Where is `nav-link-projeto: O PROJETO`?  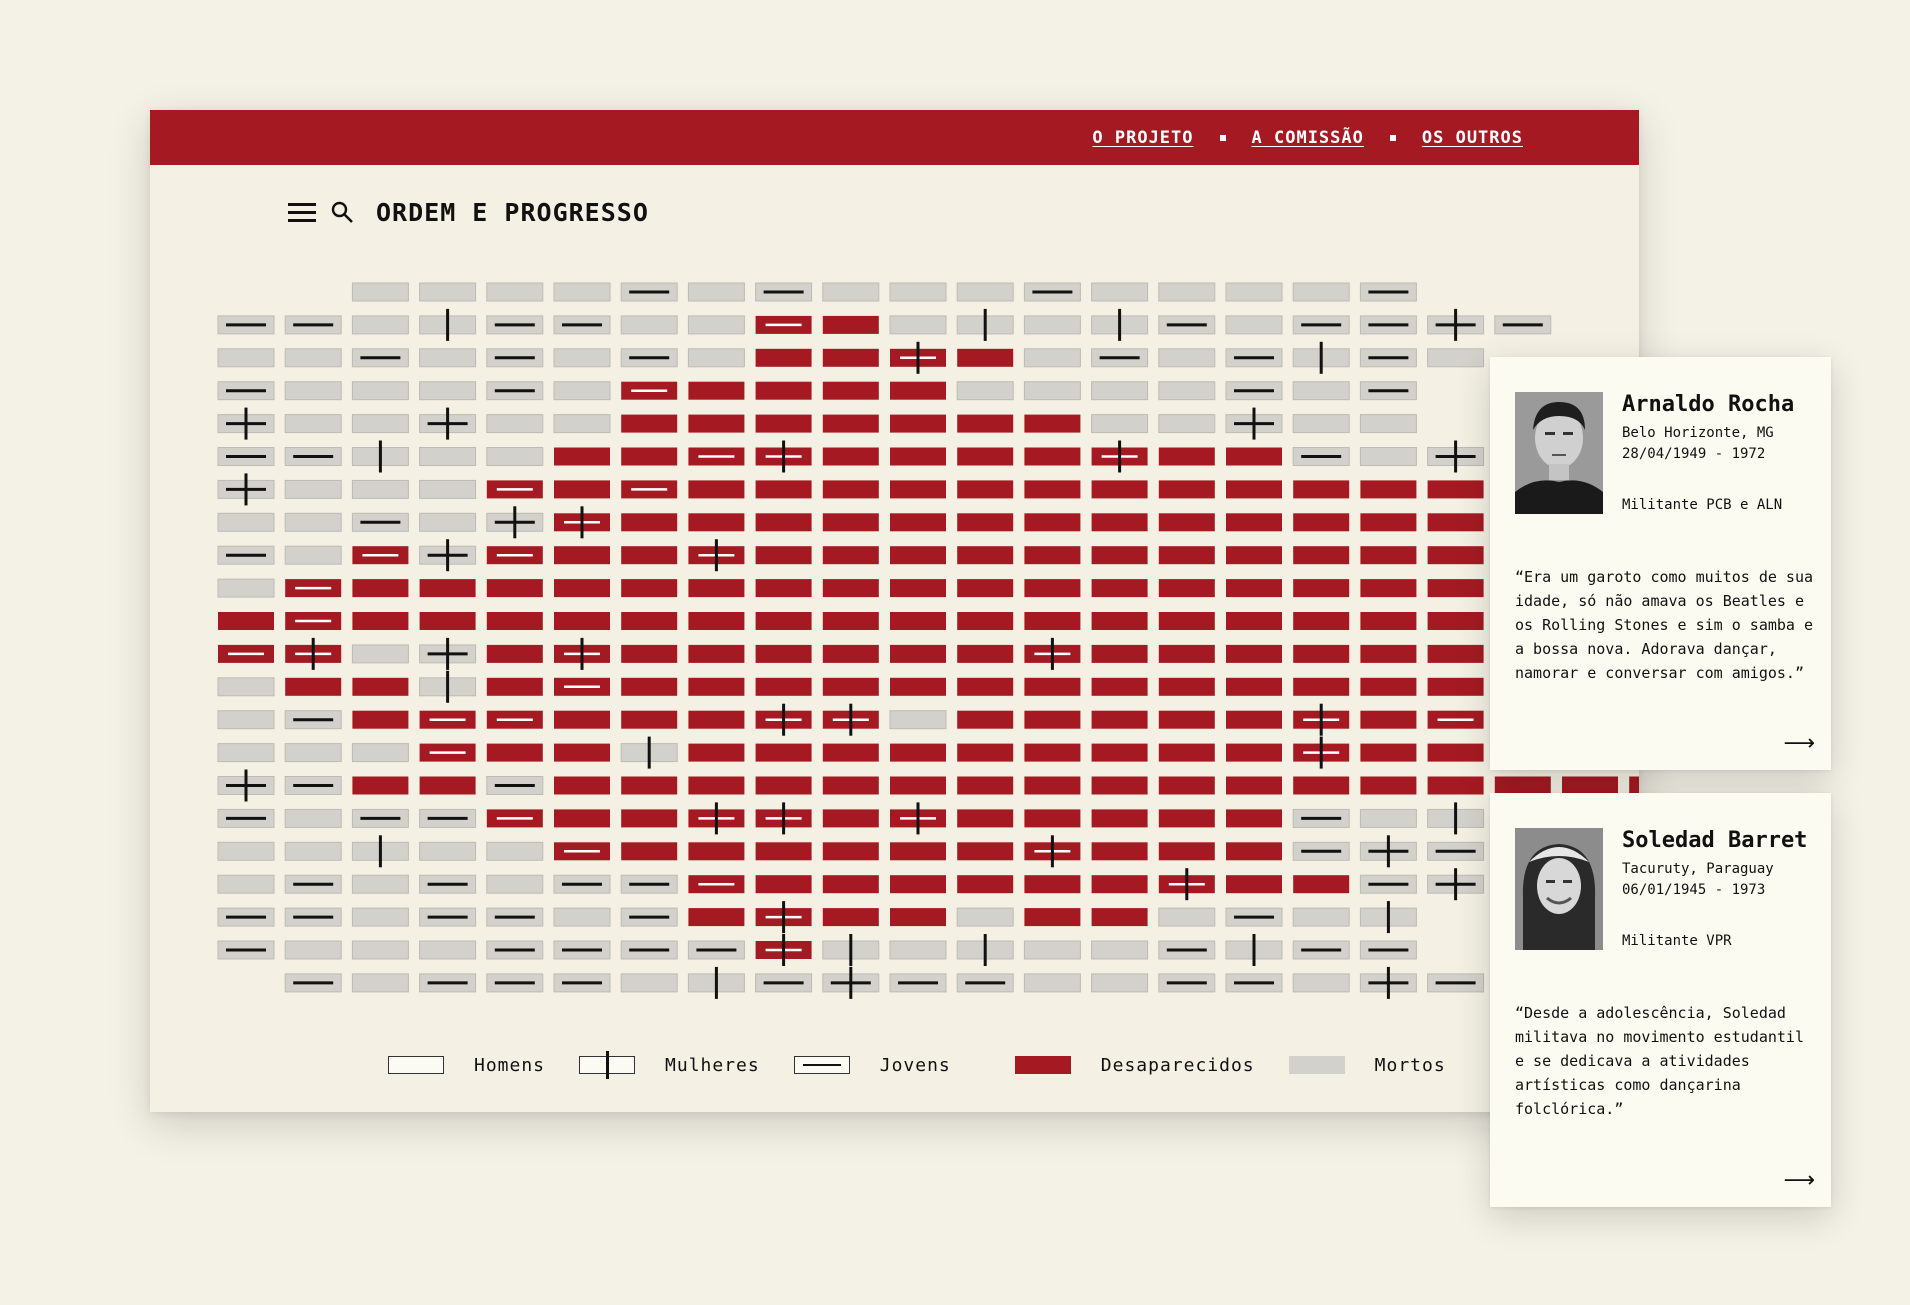 nav-link-projeto: O PROJETO is located at coordinates (1143, 137).